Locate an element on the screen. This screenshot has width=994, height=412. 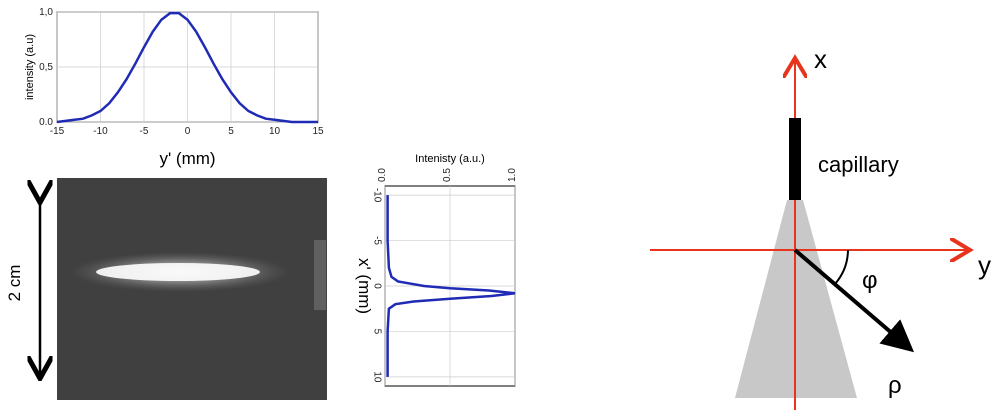
radius-label: ρ is located at coordinates (895, 385).